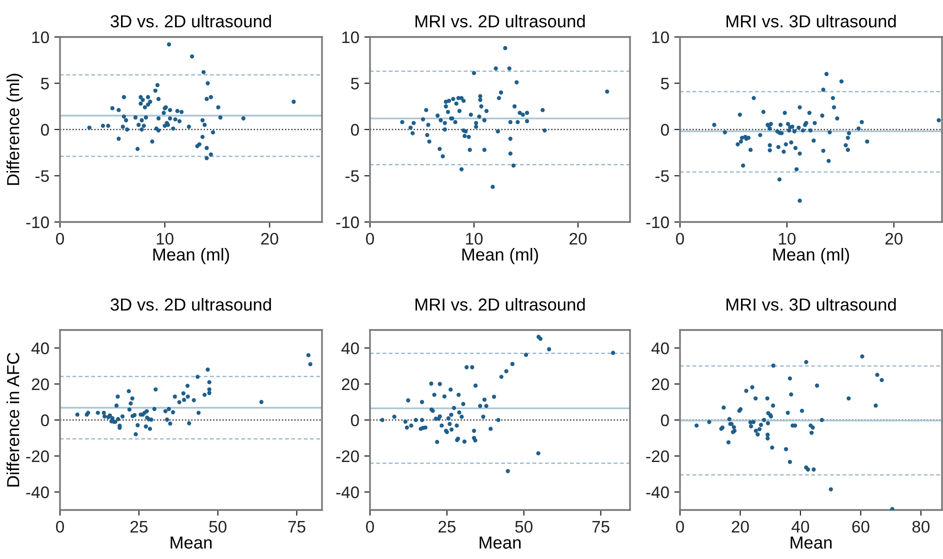  I want to click on y-axis-title: Difference (ml), so click(14, 129).